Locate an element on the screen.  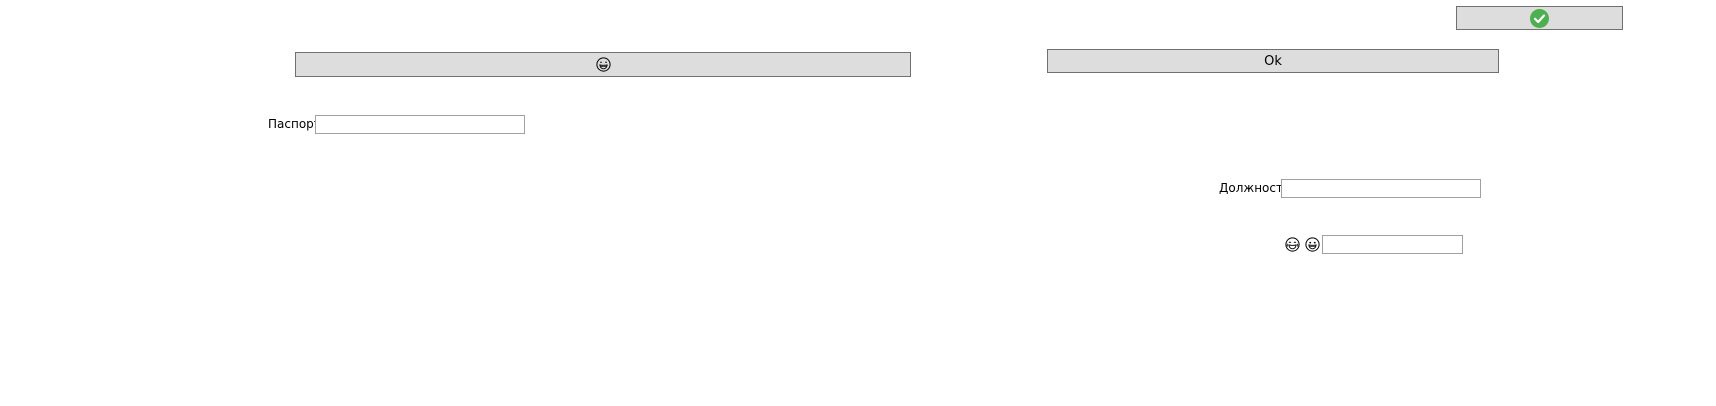
position-label: Должность is located at coordinates (1255, 188).